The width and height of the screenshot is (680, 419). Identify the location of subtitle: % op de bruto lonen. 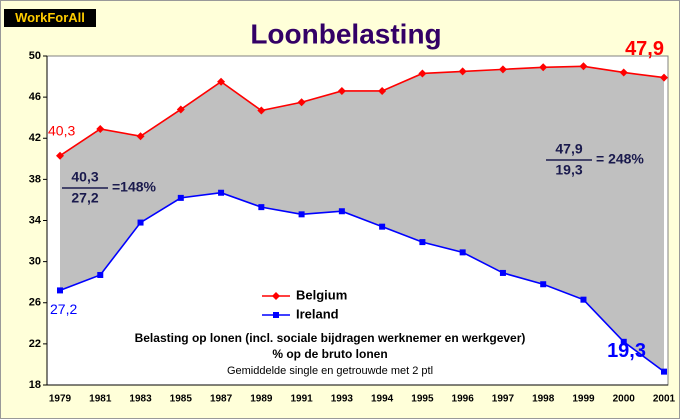
(329, 354).